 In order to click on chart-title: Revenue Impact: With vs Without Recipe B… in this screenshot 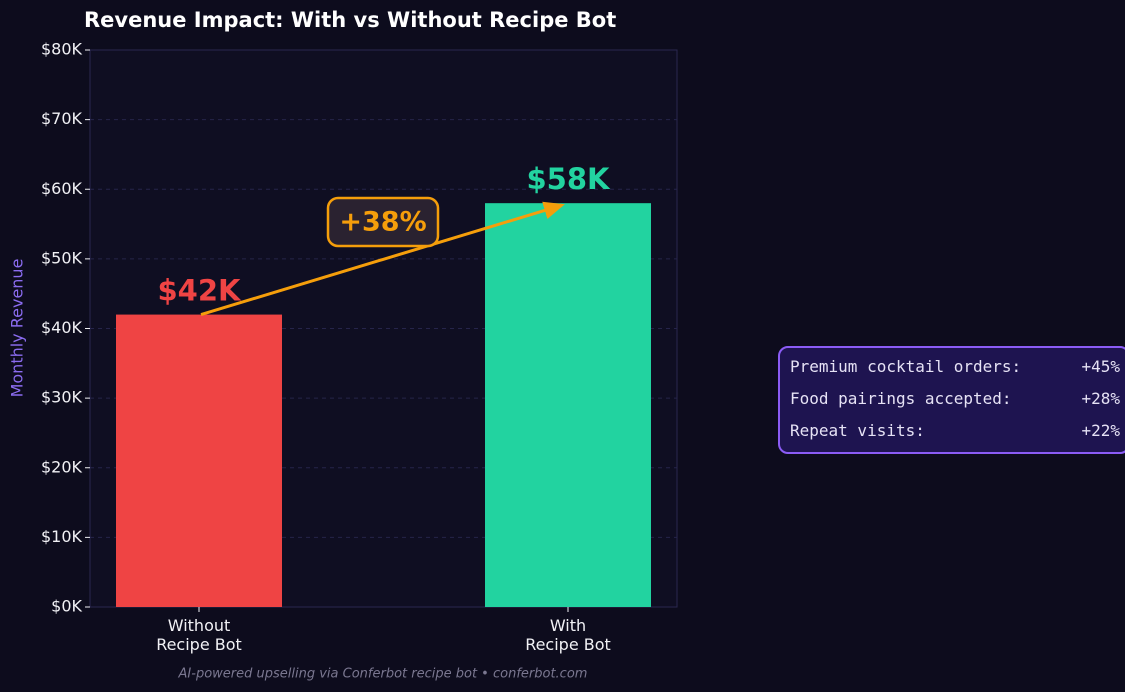, I will do `click(350, 20)`.